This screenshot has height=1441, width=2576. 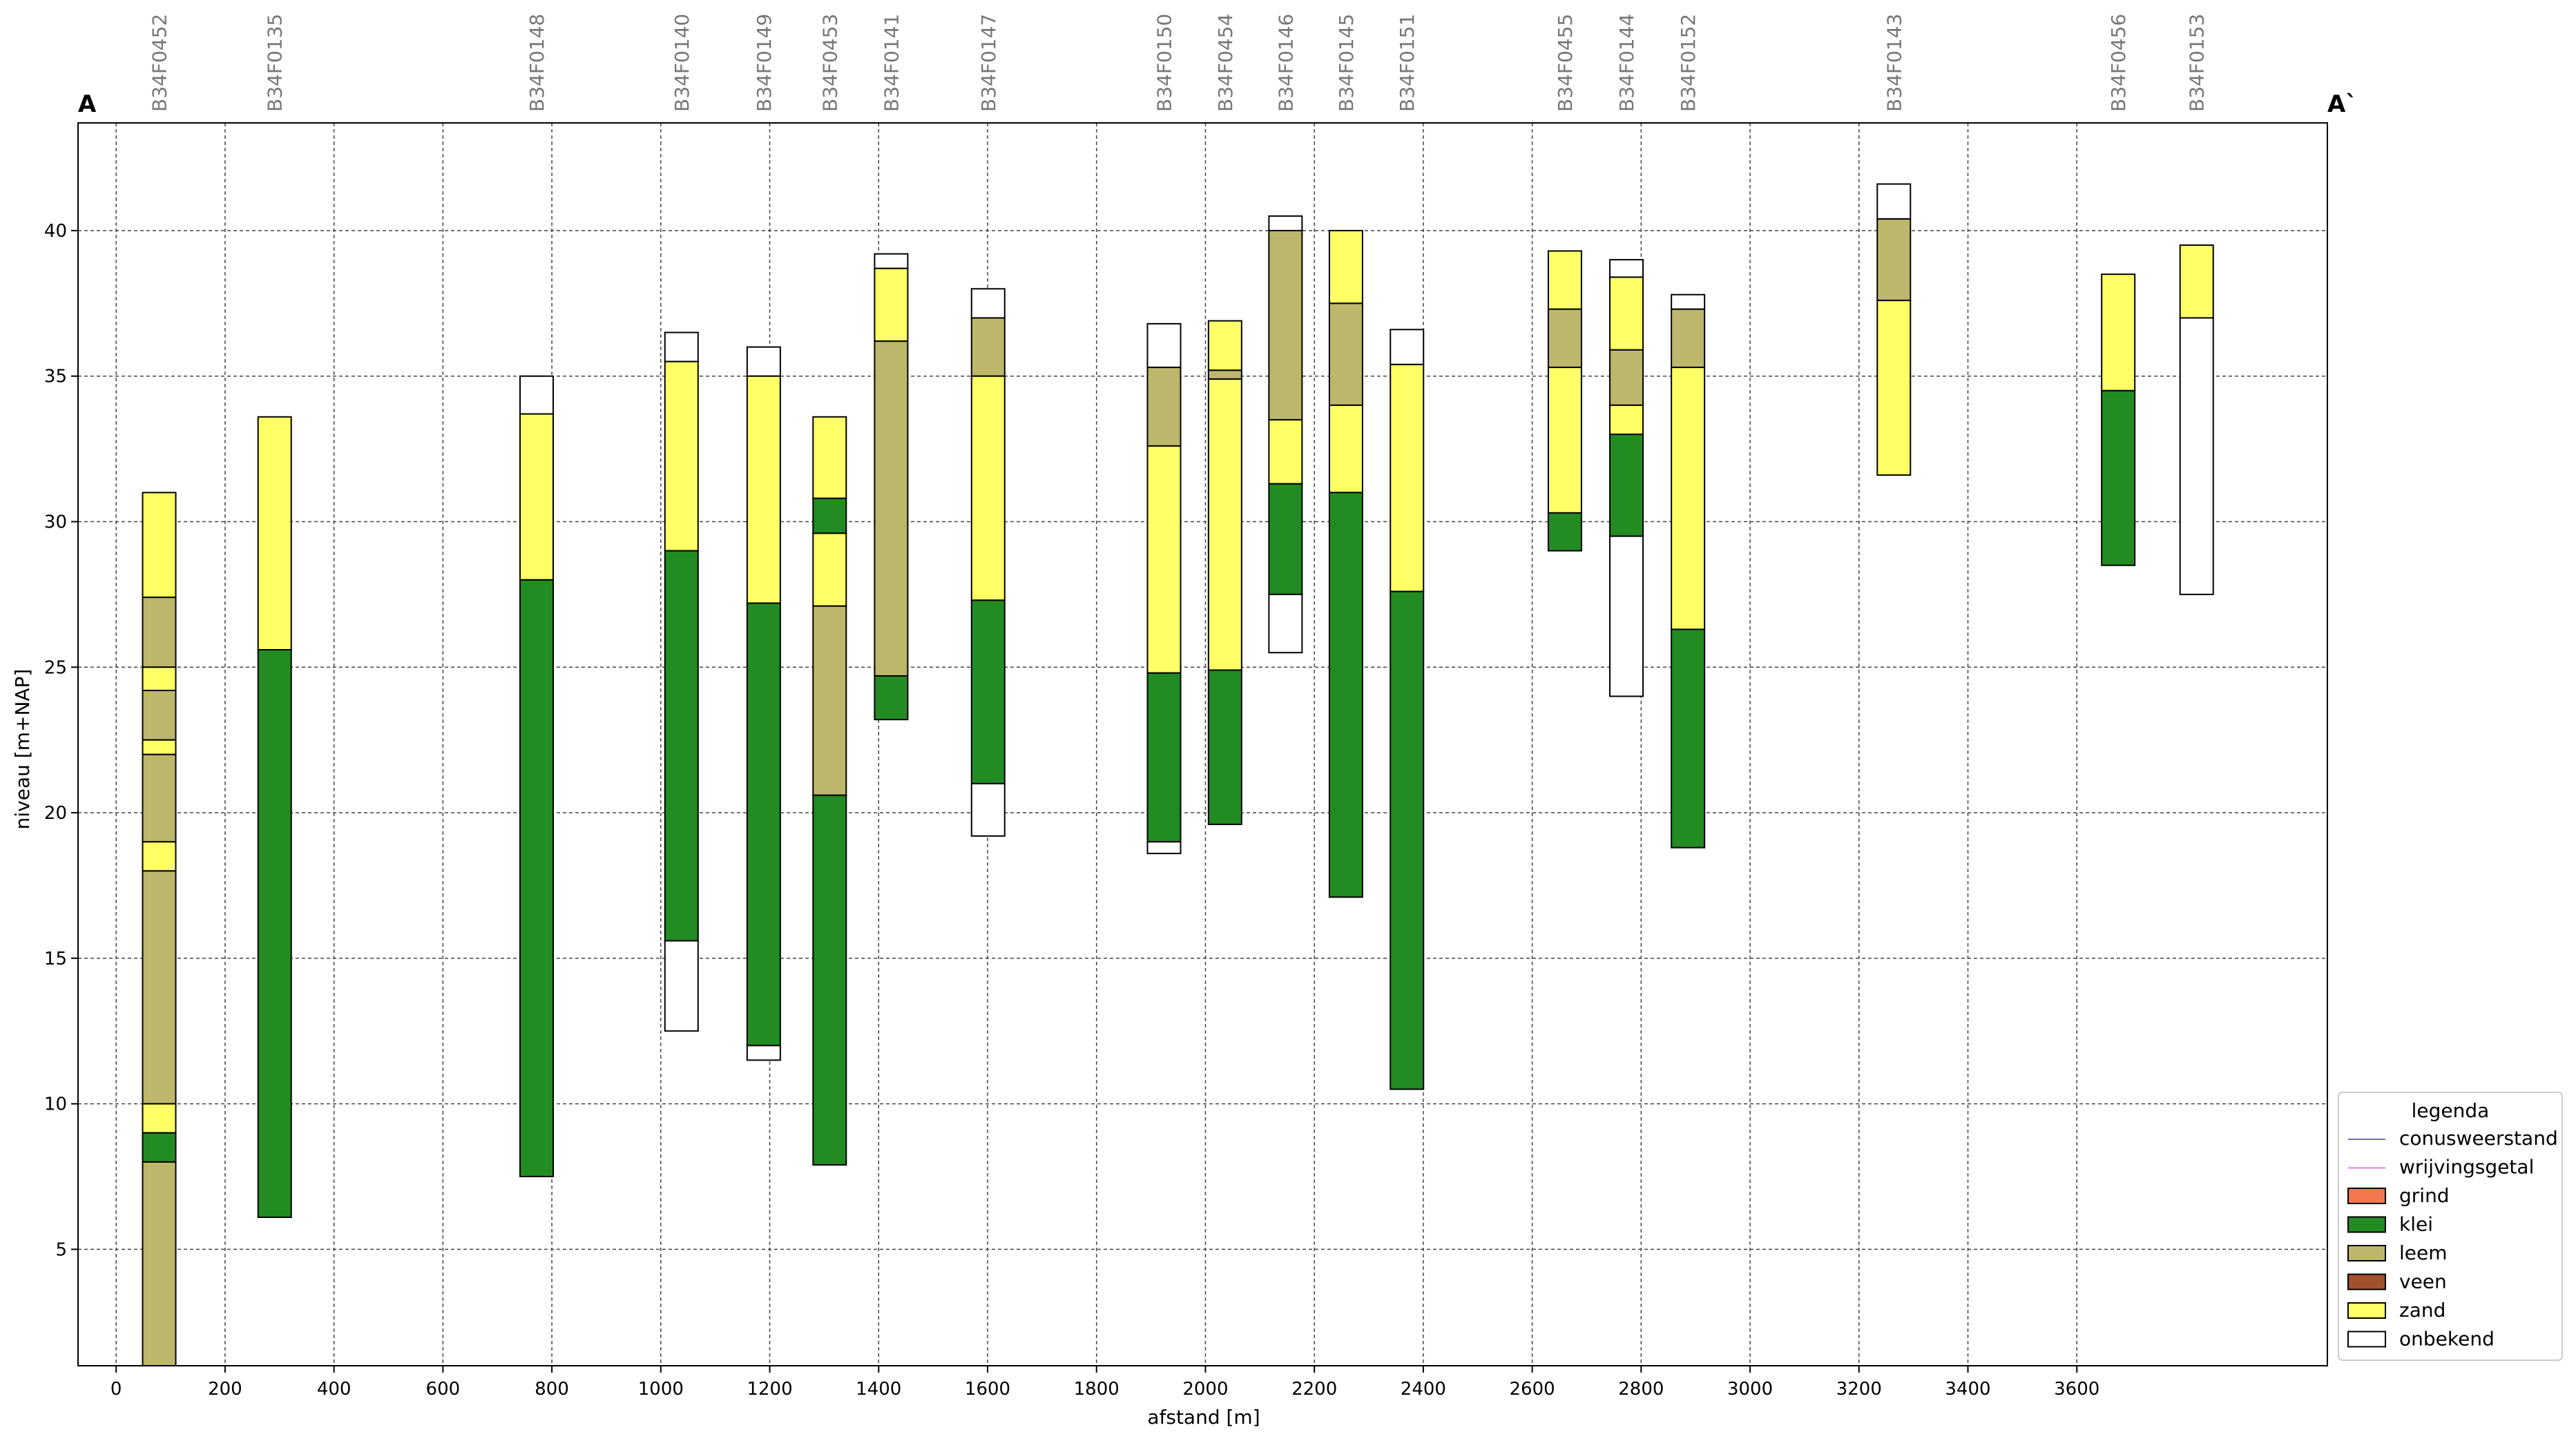 What do you see at coordinates (443, 1389) in the screenshot?
I see `x-tick-label: 600` at bounding box center [443, 1389].